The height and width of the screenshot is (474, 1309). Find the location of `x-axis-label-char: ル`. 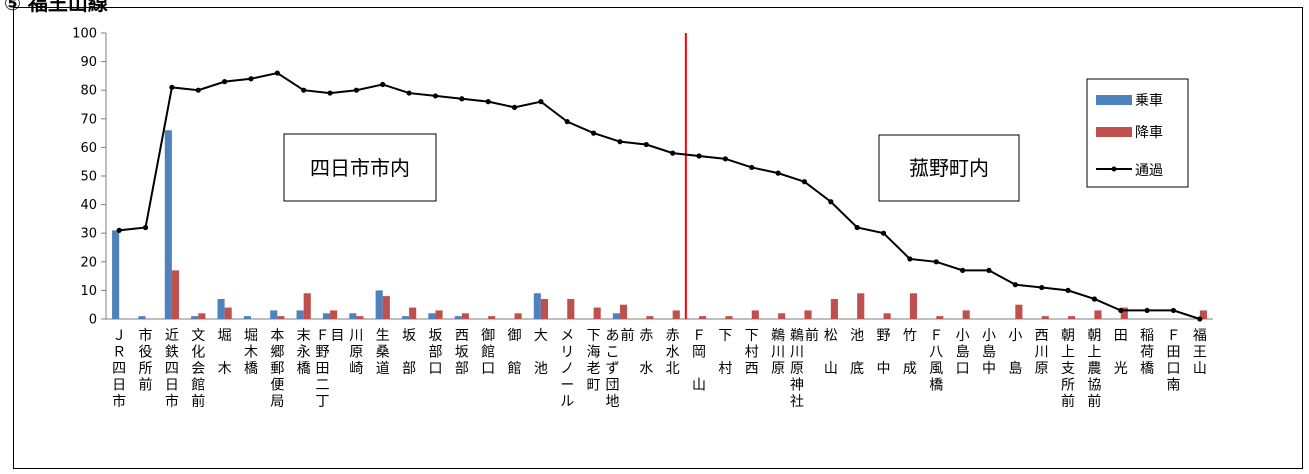

x-axis-label-char: ル is located at coordinates (567, 402).